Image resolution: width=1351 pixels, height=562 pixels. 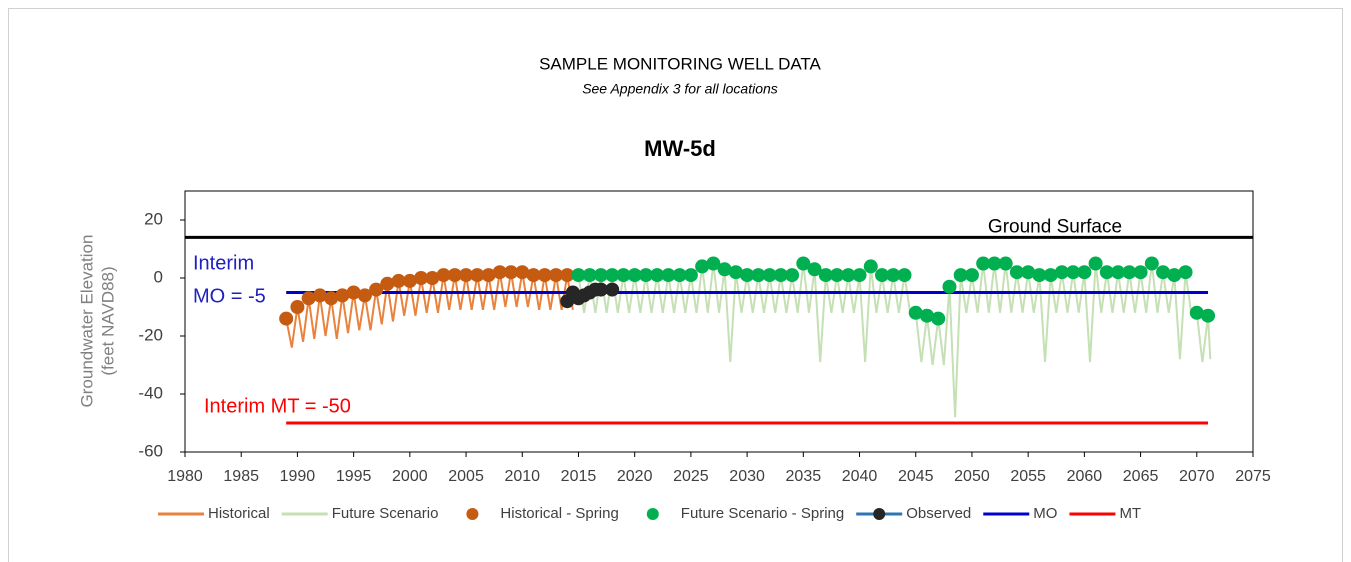 What do you see at coordinates (916, 476) in the screenshot?
I see `x-tick-label: 2045` at bounding box center [916, 476].